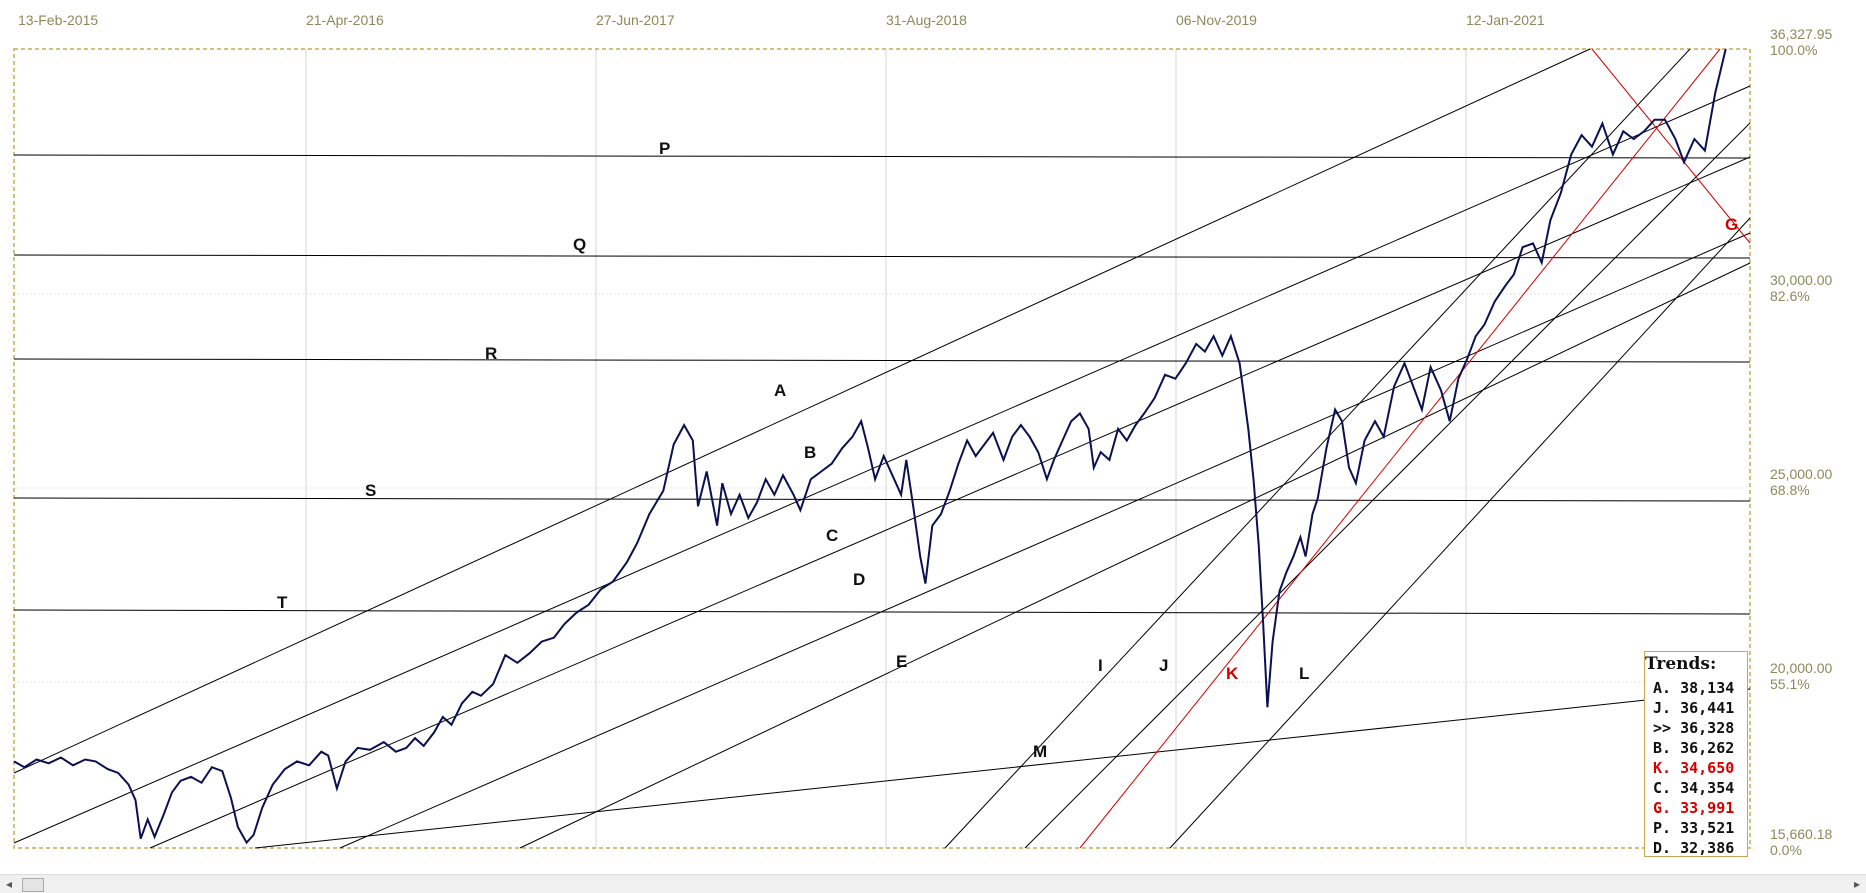  Describe the element at coordinates (33, 885) in the screenshot. I see `scrollbar-thumb` at that location.